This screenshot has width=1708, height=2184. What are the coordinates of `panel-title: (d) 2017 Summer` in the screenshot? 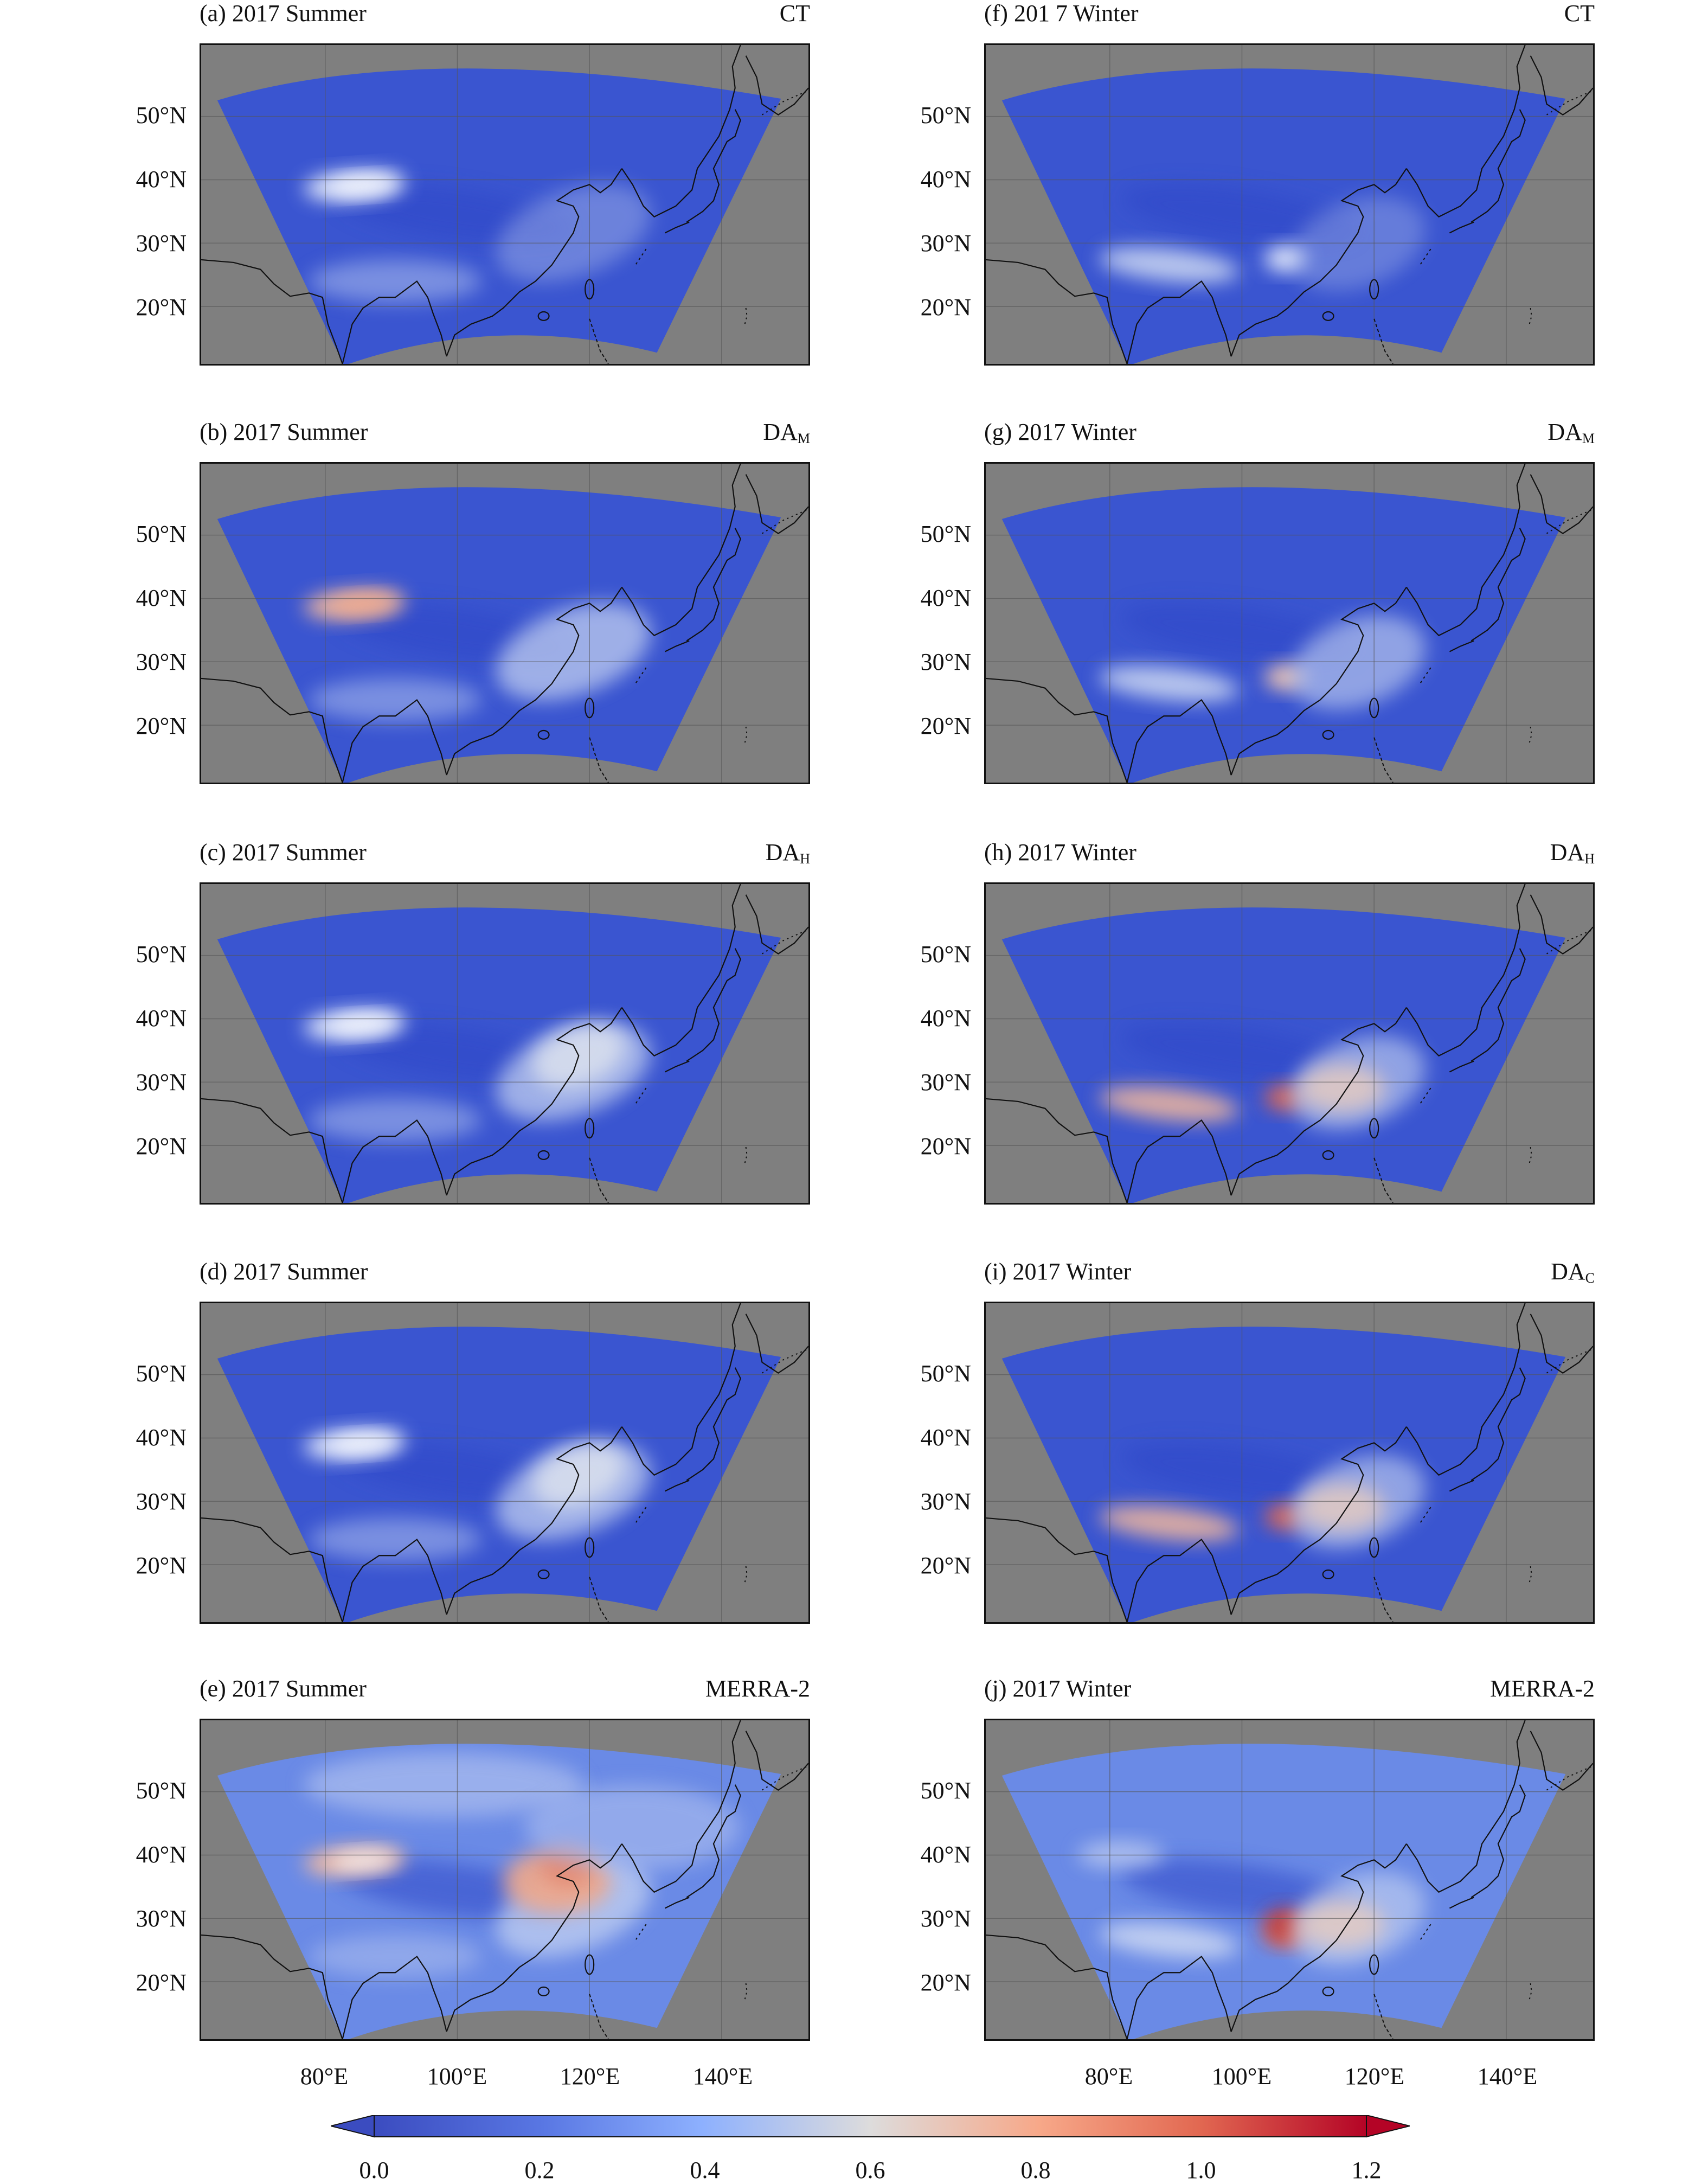 It's located at (284, 1271).